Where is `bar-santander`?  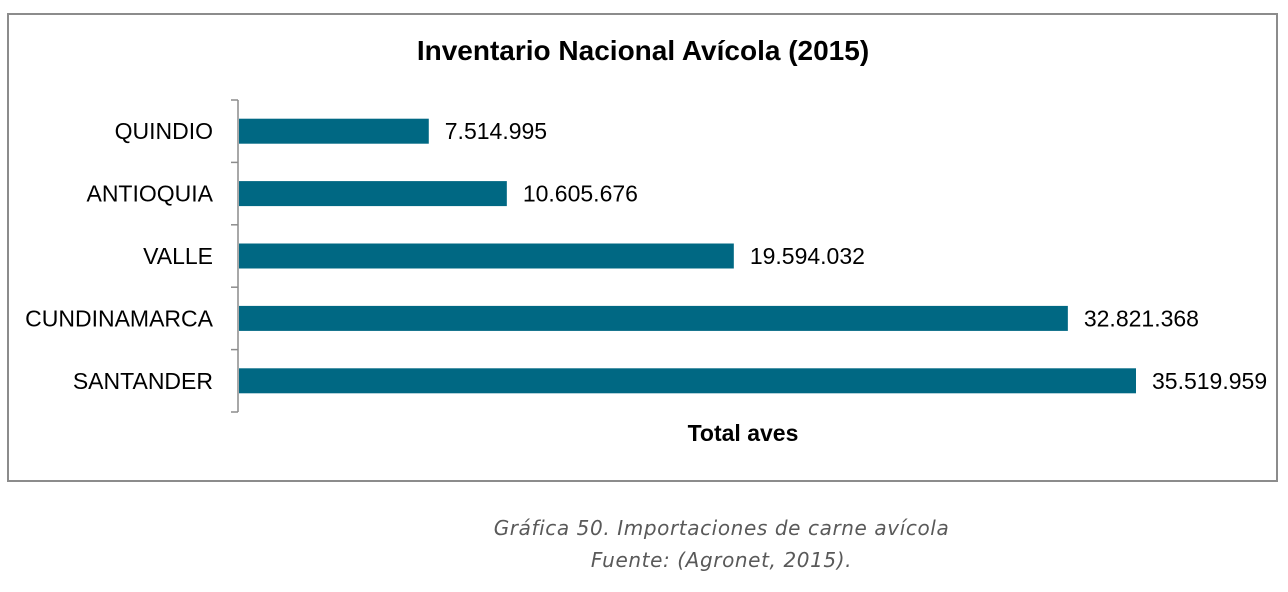 bar-santander is located at coordinates (687, 381).